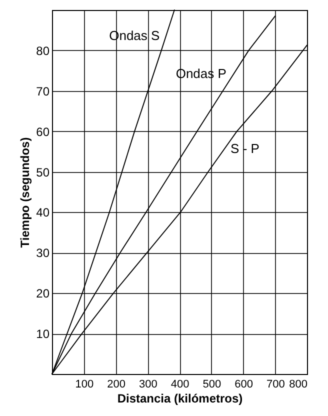  What do you see at coordinates (243, 384) in the screenshot?
I see `x-tick-label: 600` at bounding box center [243, 384].